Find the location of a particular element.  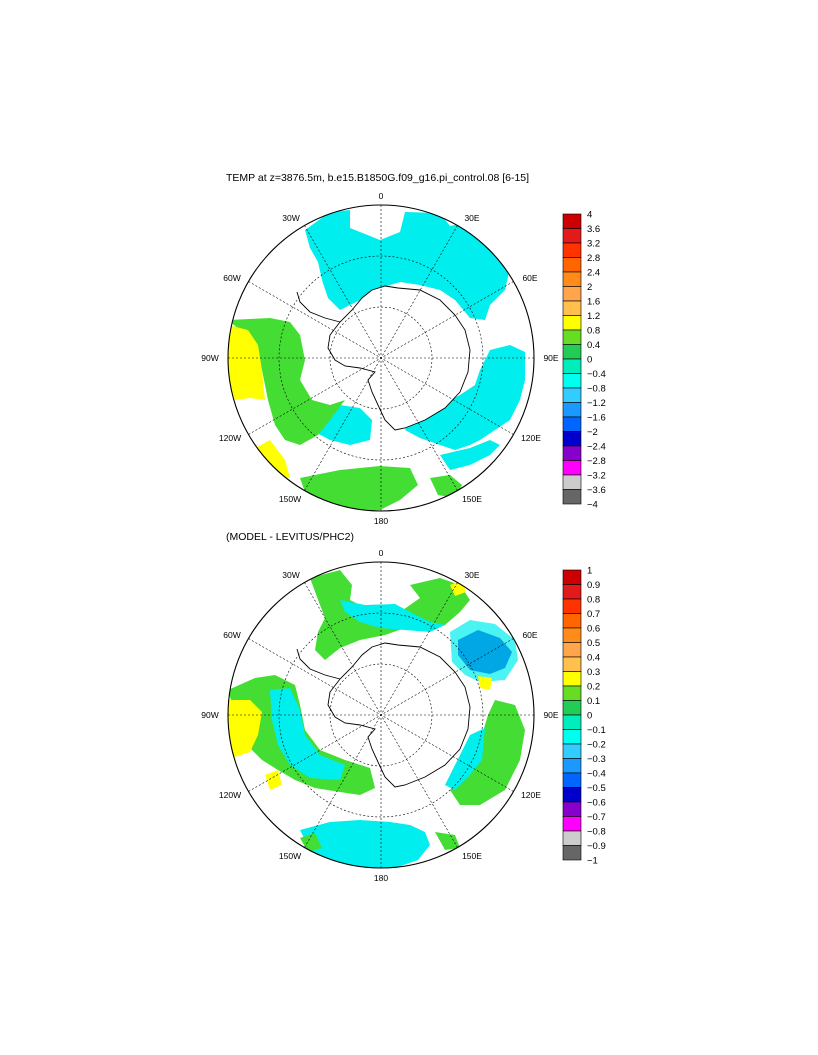

yellow-region-southwest is located at coordinates (272, 459).